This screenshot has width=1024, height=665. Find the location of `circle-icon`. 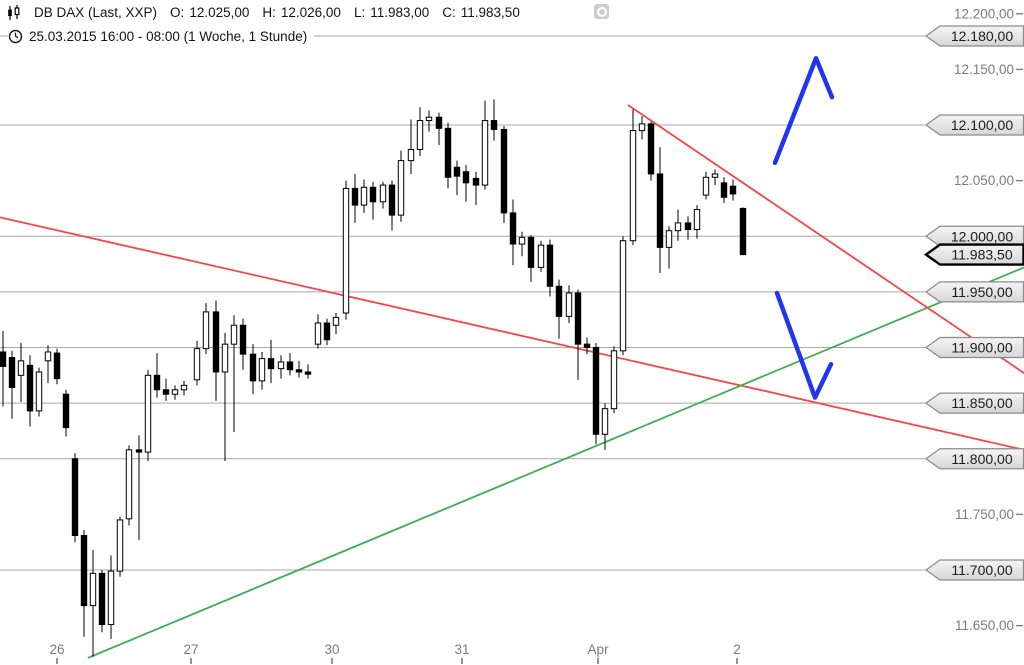

circle-icon is located at coordinates (601, 11).